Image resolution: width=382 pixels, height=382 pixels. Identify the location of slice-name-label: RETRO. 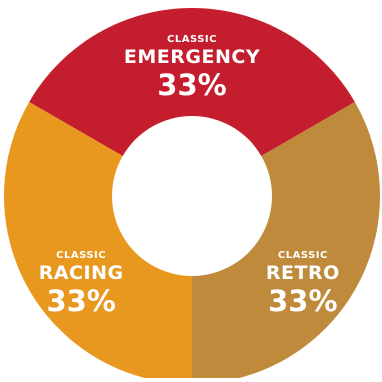
(303, 273).